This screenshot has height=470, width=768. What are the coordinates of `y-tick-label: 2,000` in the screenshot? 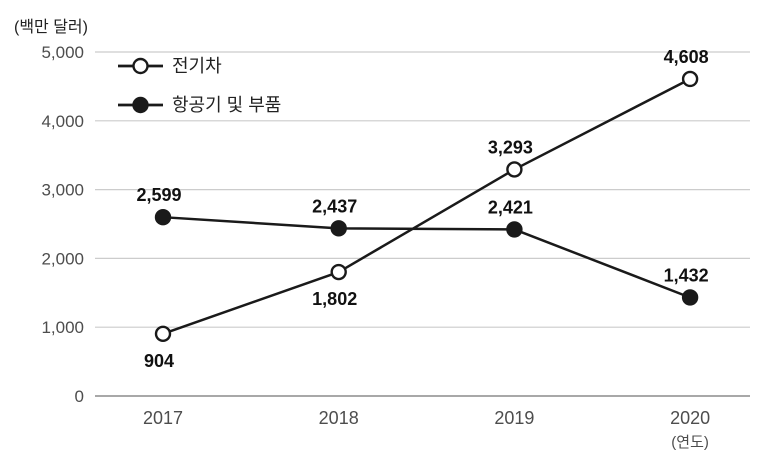 It's located at (62, 258).